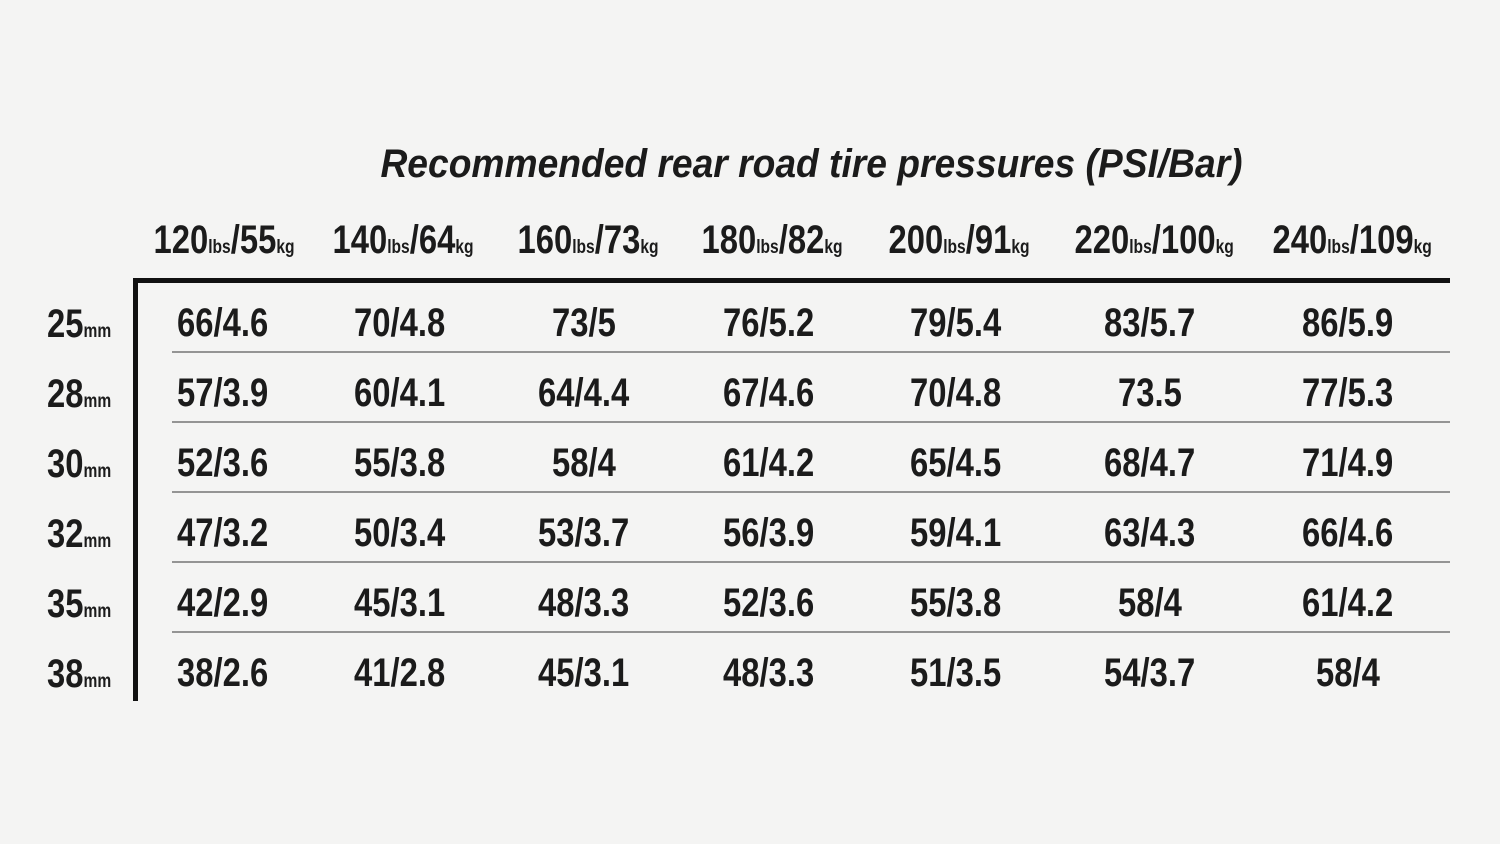  I want to click on pressure-cell: 67/4.6, so click(768, 392).